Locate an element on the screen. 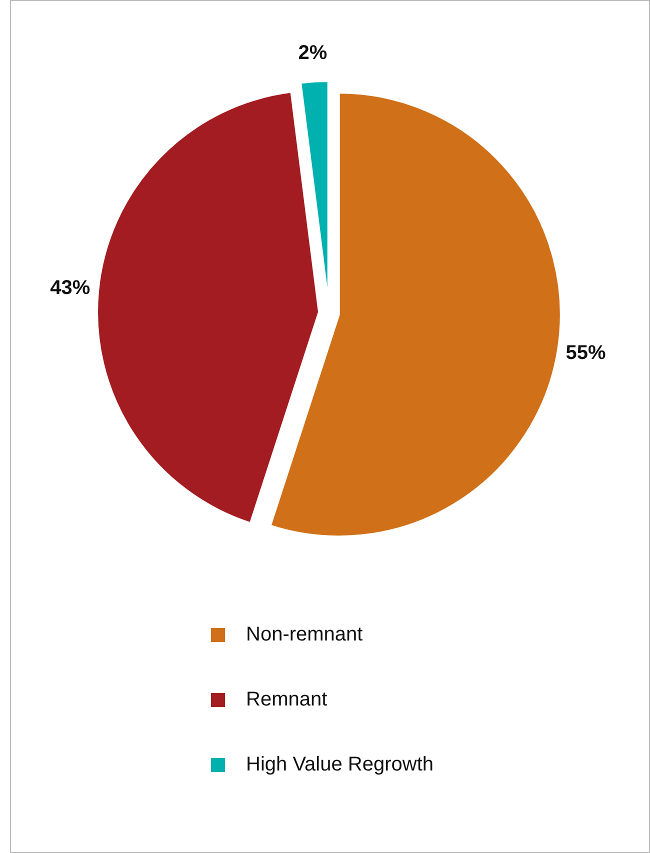 This screenshot has width=650, height=853. data-label: 2% is located at coordinates (313, 53).